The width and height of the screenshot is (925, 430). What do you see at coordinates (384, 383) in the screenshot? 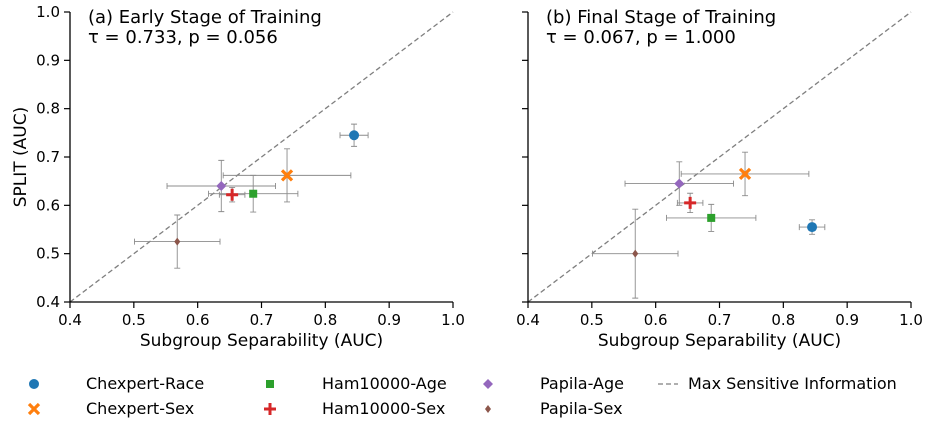
I see `legend-label: Ham10000-Age` at bounding box center [384, 383].